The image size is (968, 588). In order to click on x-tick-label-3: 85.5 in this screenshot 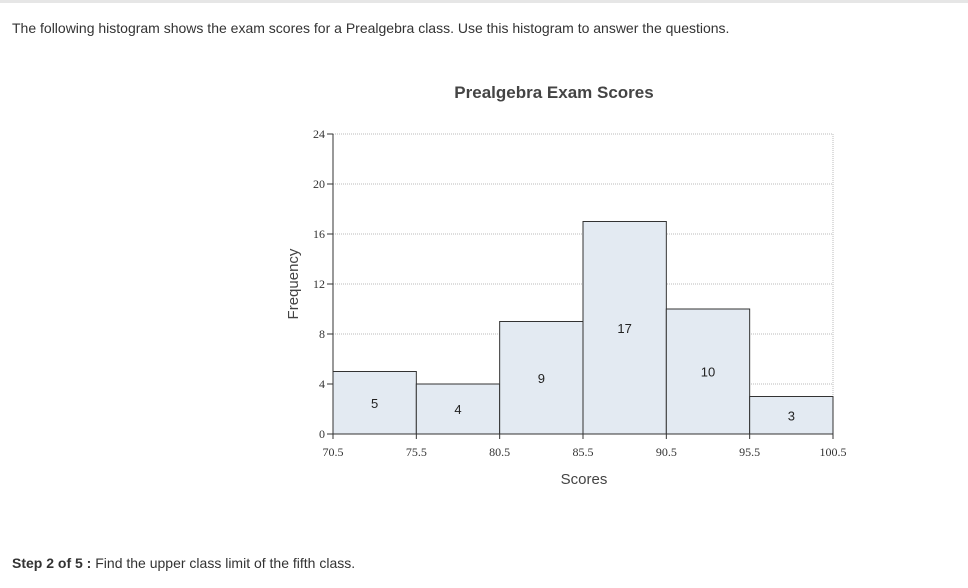, I will do `click(583, 452)`.